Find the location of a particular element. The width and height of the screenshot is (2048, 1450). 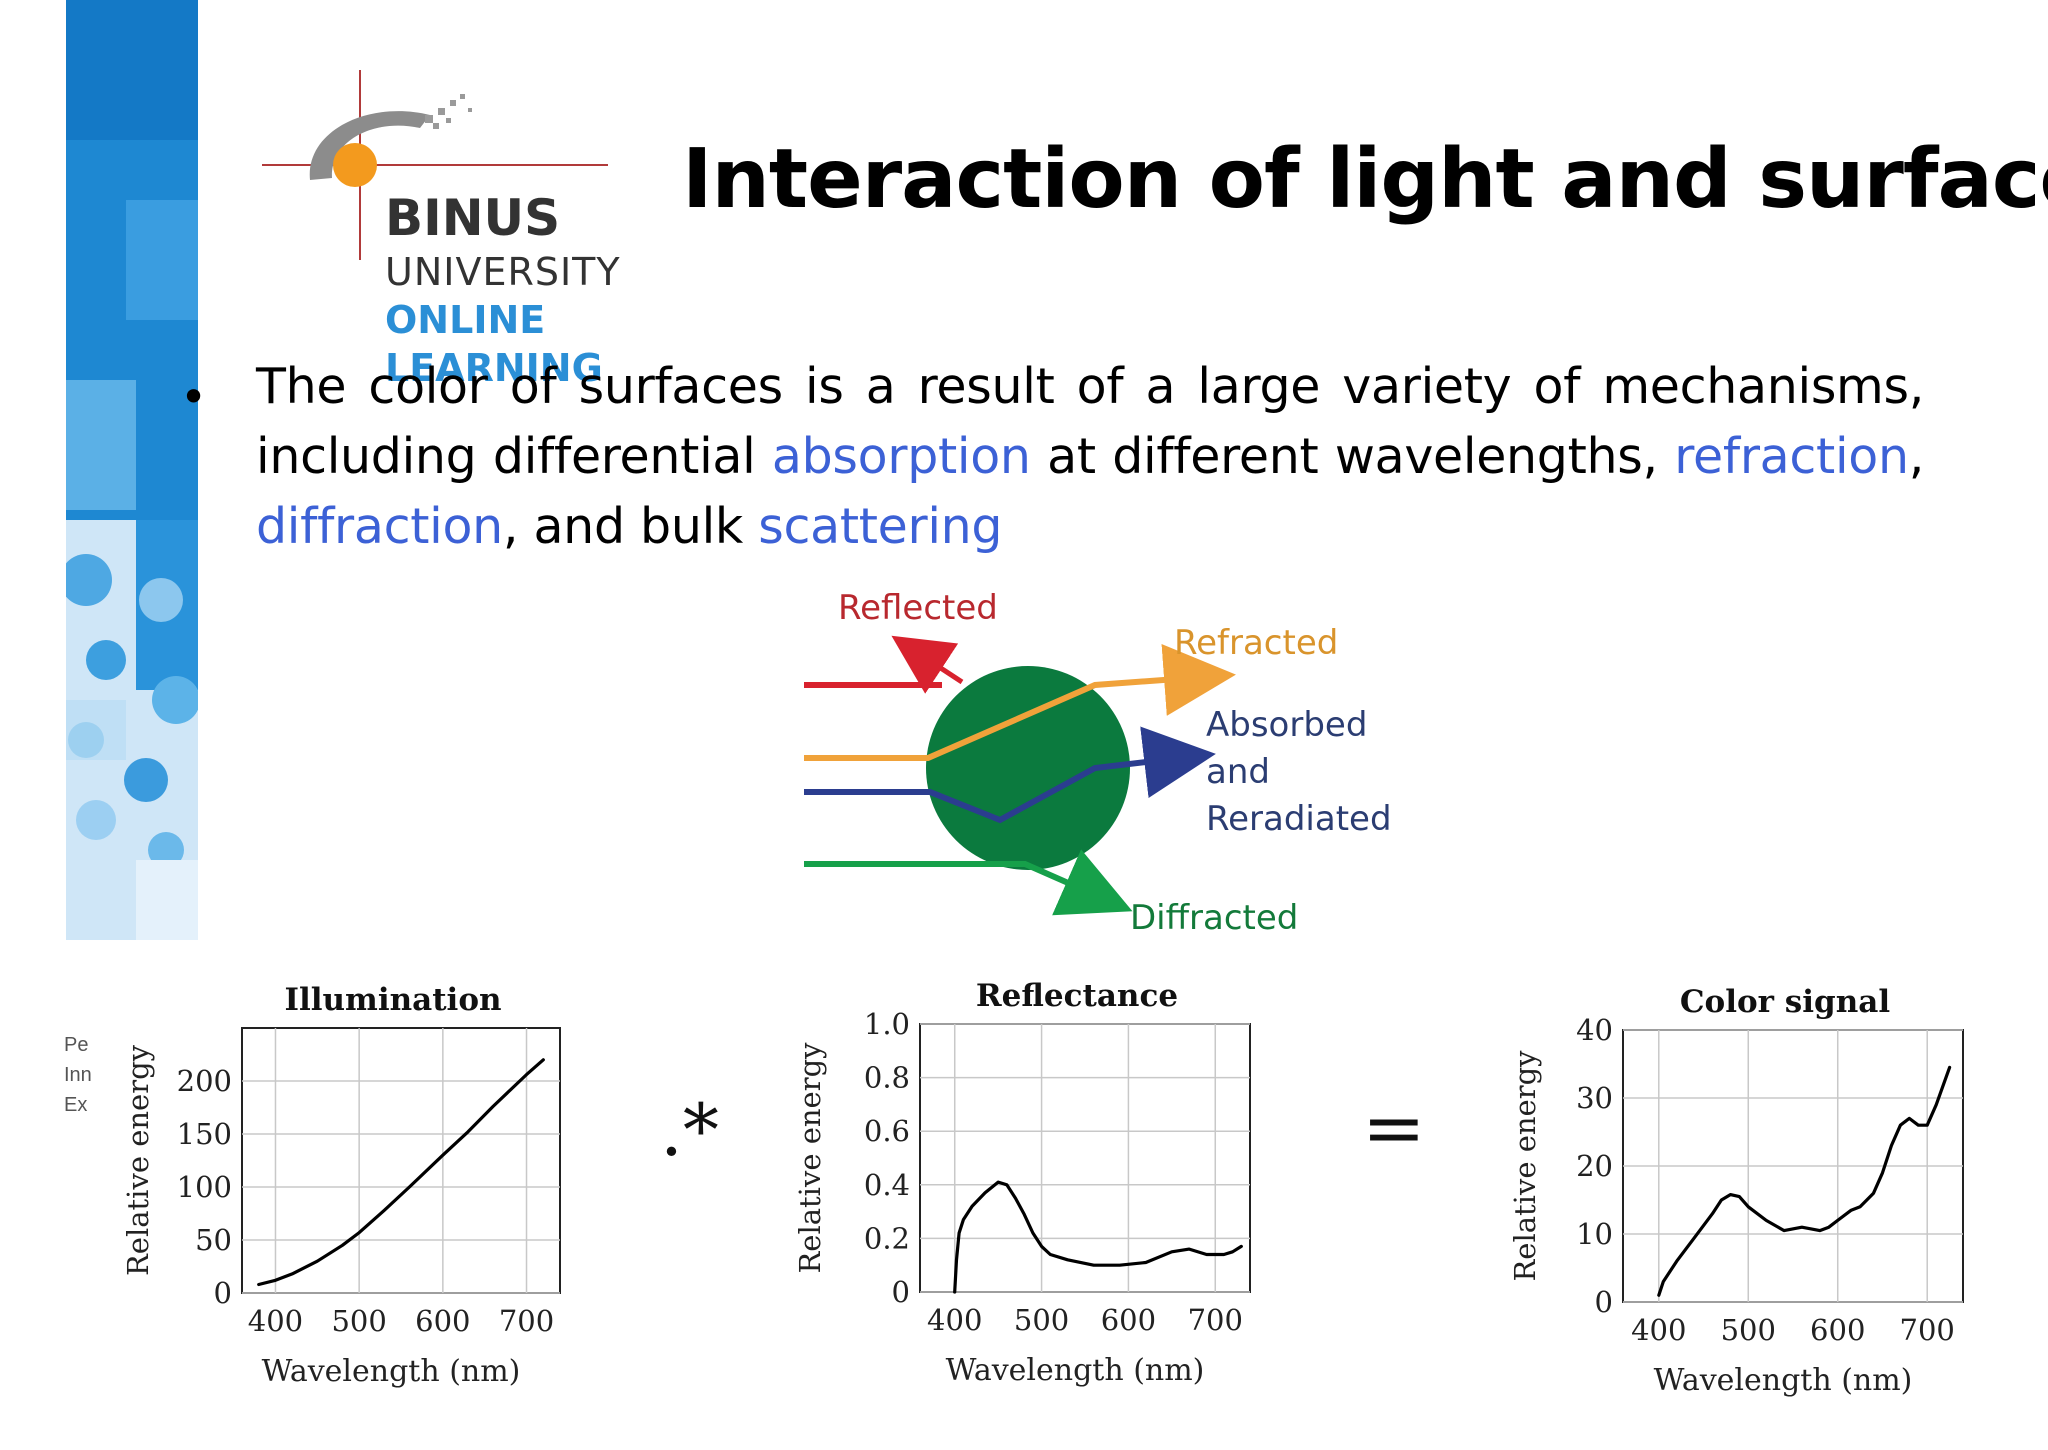

y-tick-label: 0.6 is located at coordinates (887, 1131).